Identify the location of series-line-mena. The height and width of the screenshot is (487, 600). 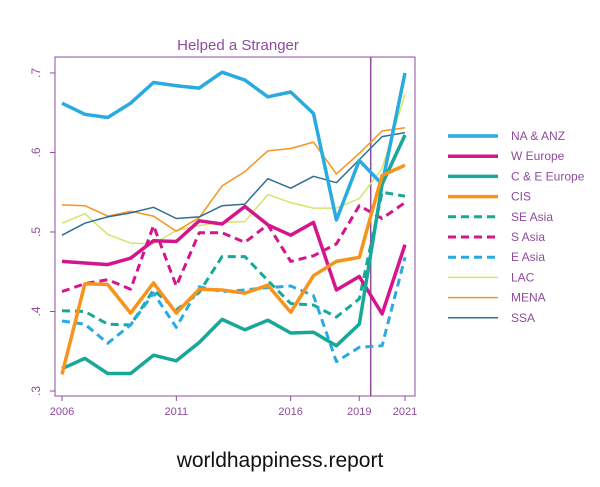
(233, 179).